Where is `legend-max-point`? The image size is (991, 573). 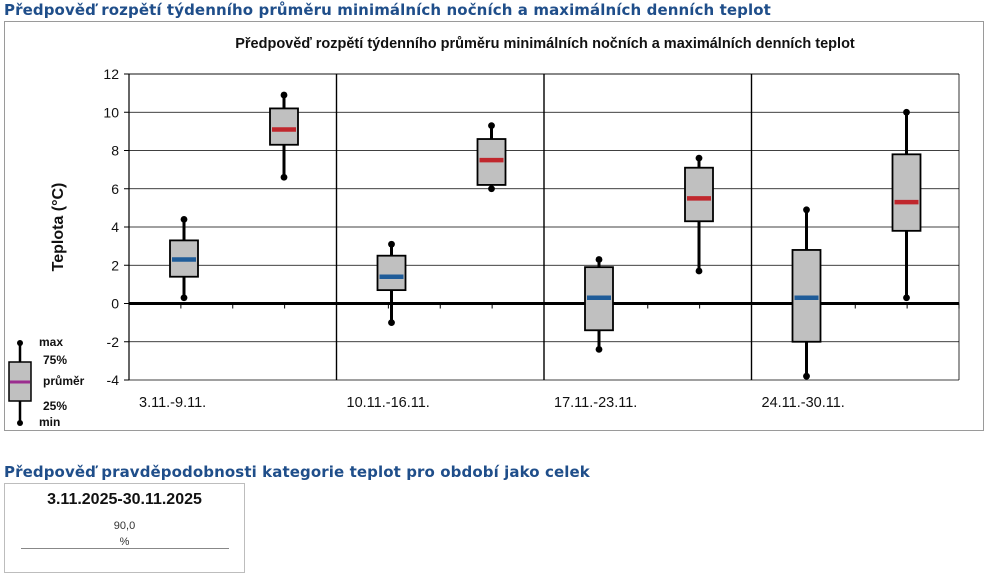
legend-max-point is located at coordinates (20, 343).